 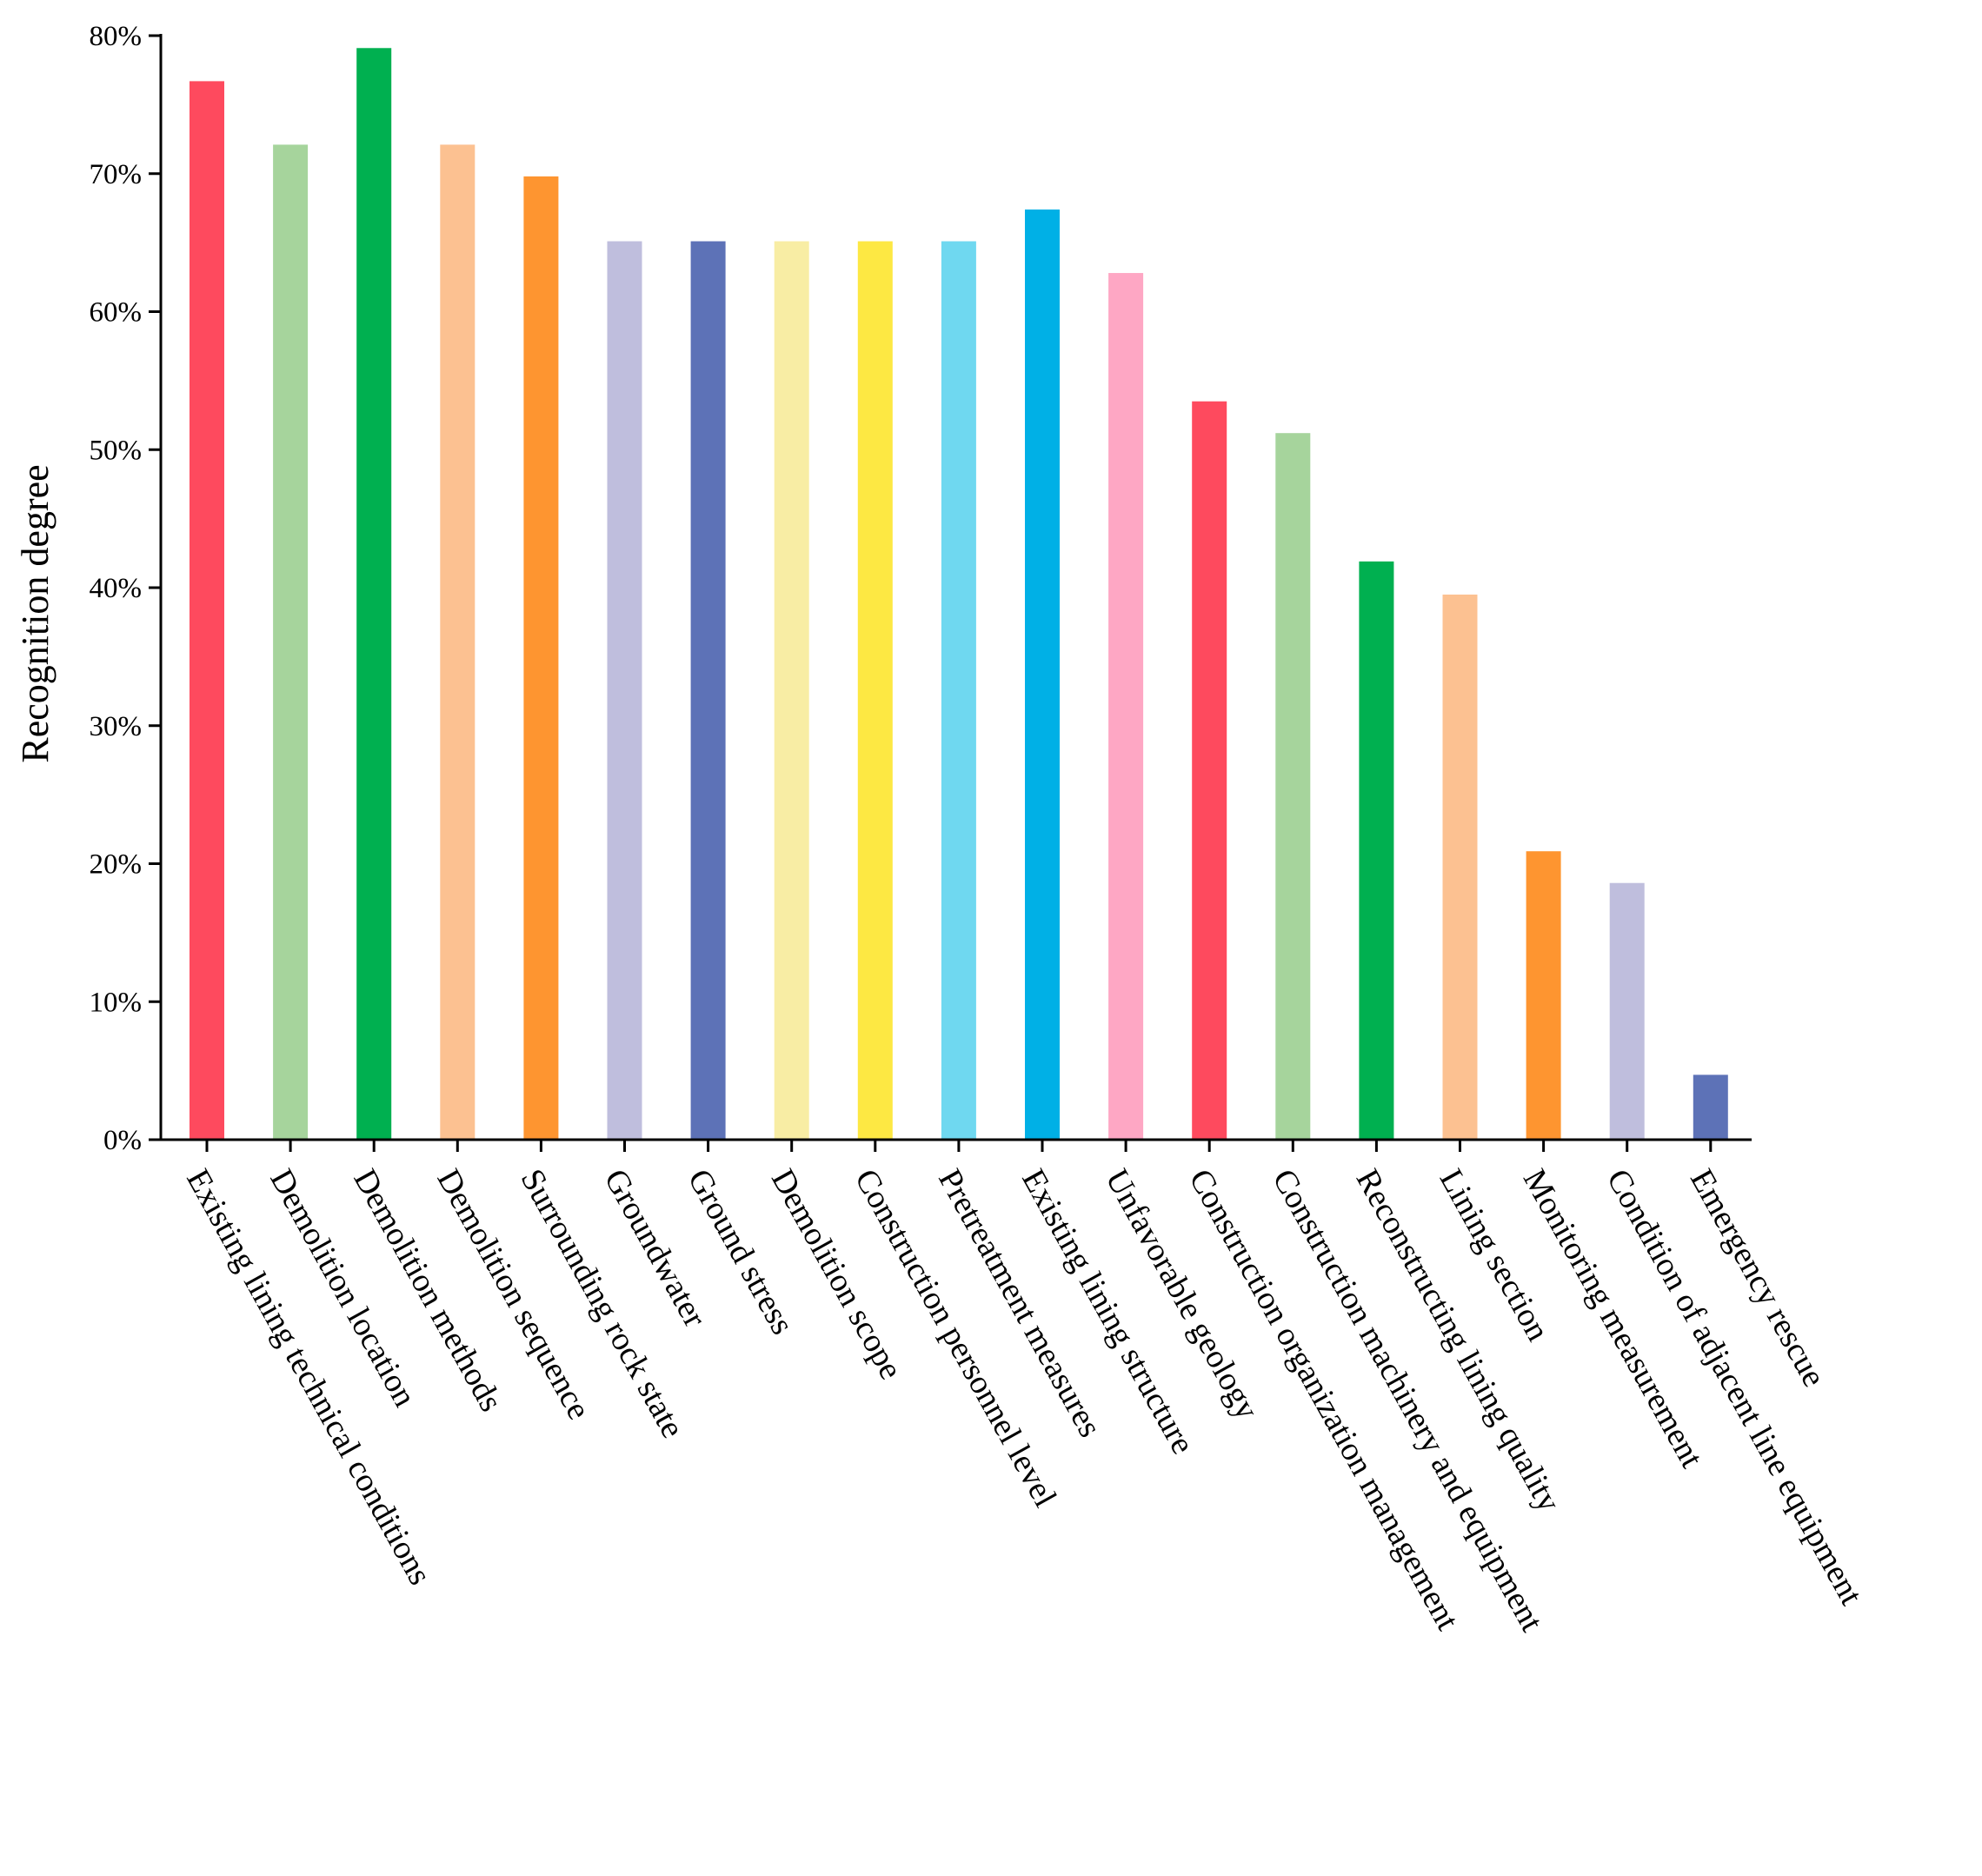 I want to click on y-axis-ticks: 0% 10% 20% 30% 40% 50% 60% 70% 80%, so click(x=126, y=588).